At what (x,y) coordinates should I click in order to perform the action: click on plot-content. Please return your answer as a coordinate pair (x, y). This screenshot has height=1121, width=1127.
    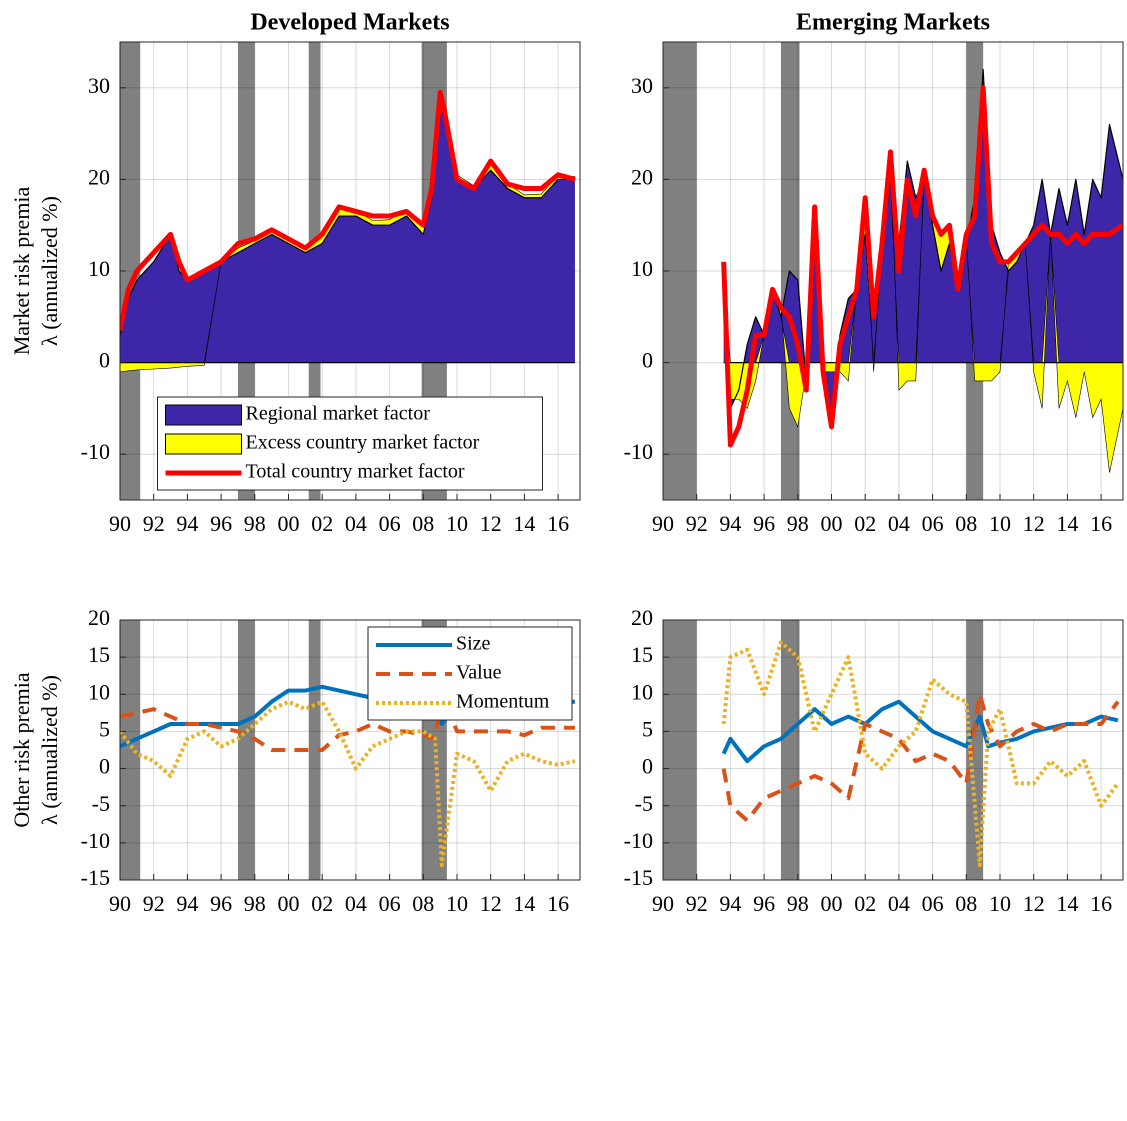
    Looking at the image, I should click on (893, 750).